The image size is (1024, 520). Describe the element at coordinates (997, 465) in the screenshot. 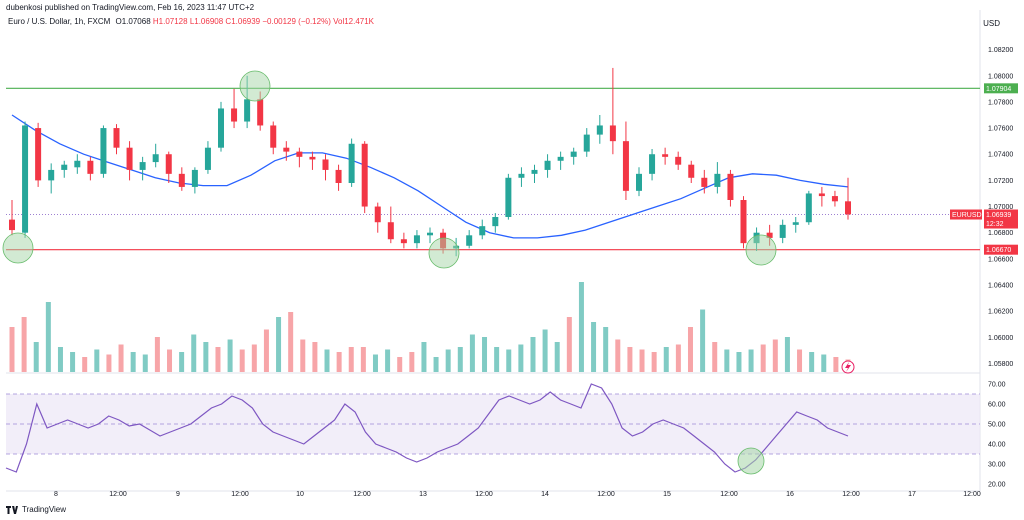

I see `rsi-tick-label: 30.00` at that location.